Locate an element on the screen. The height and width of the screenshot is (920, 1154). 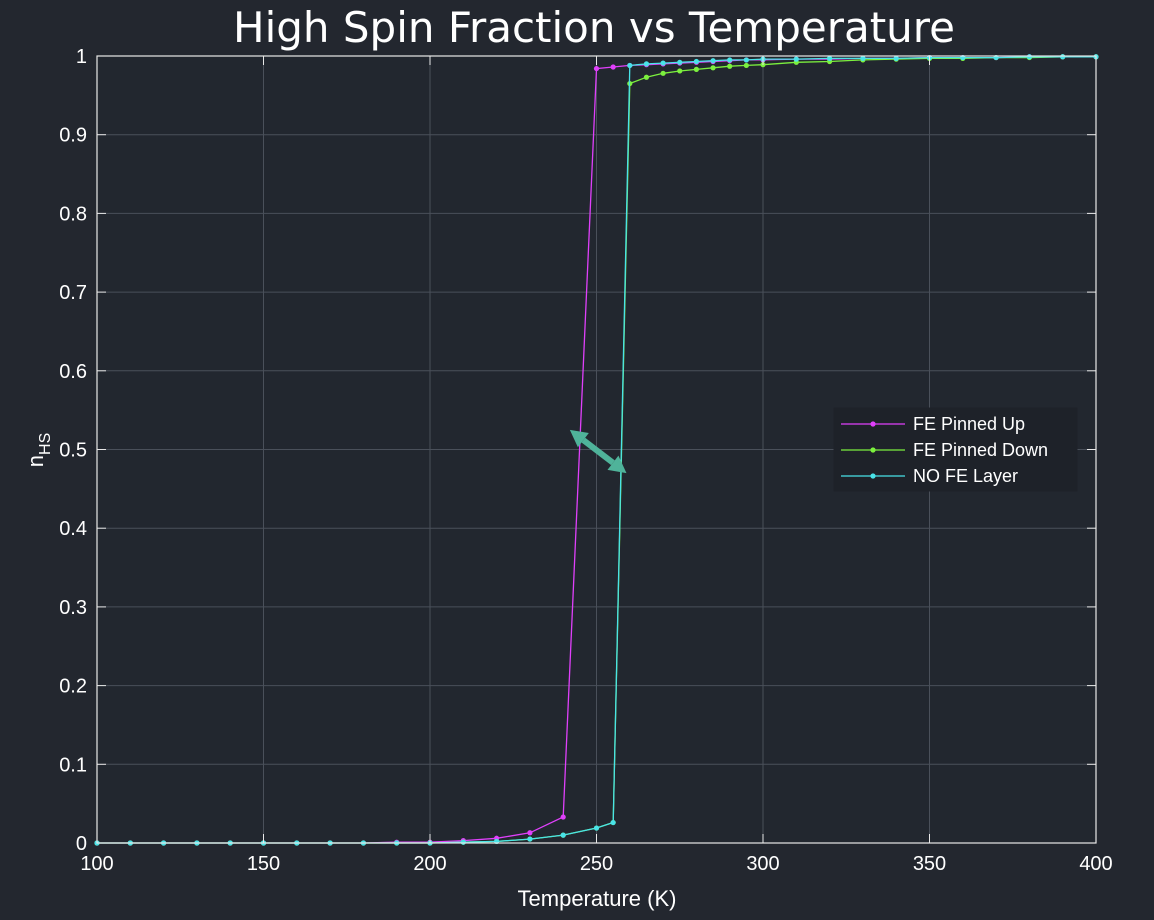
x-tick-label: 200 is located at coordinates (429, 864).